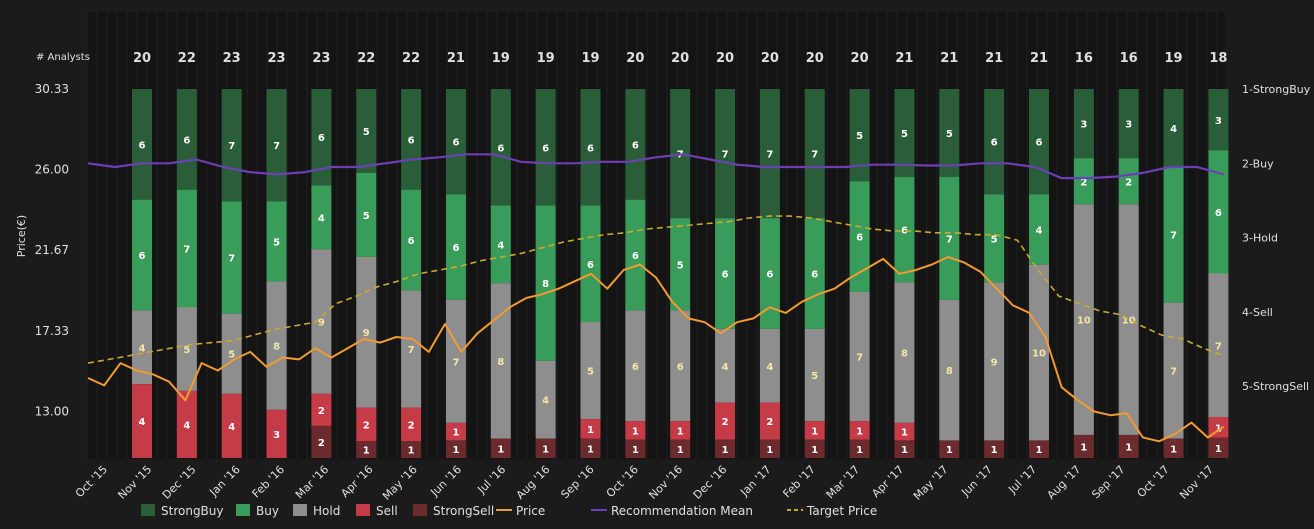  Describe the element at coordinates (1039, 354) in the screenshot. I see `bar-count-label: 10` at that location.